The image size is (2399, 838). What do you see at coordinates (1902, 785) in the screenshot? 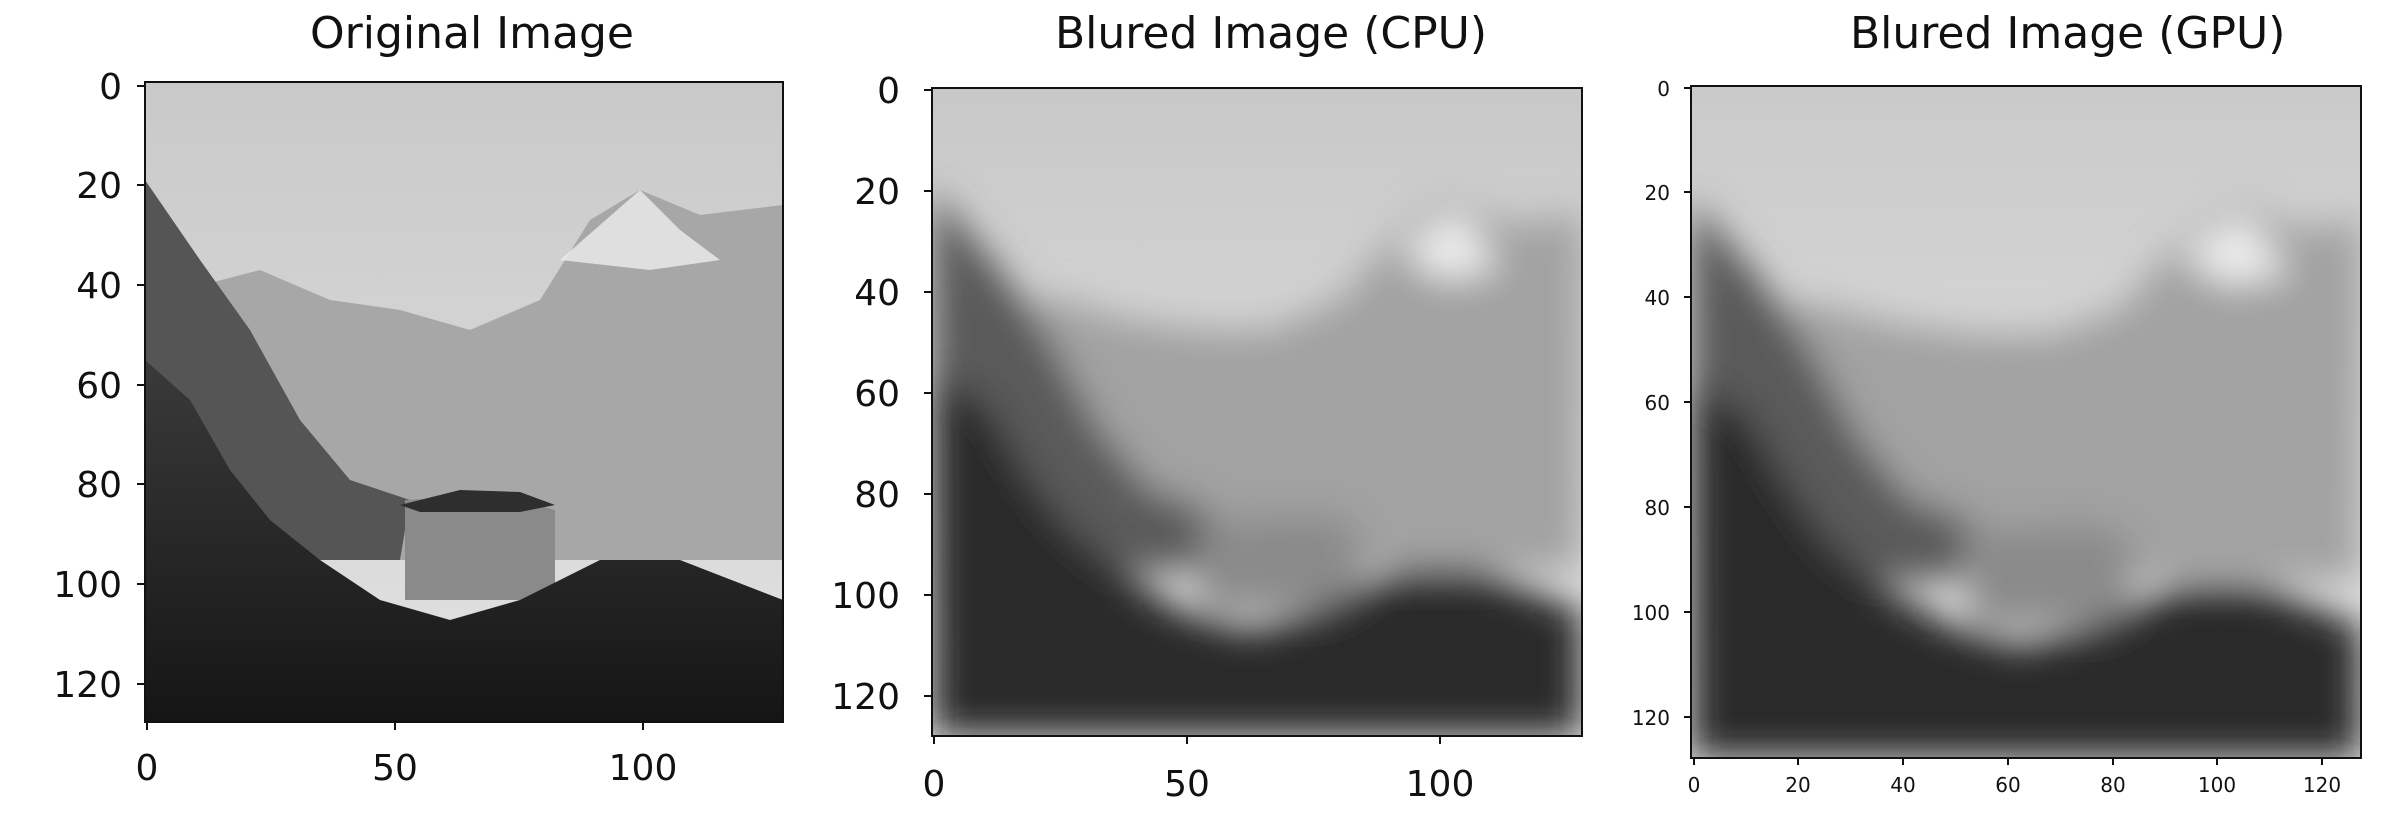
I see `x-tick-label: 40` at bounding box center [1902, 785].